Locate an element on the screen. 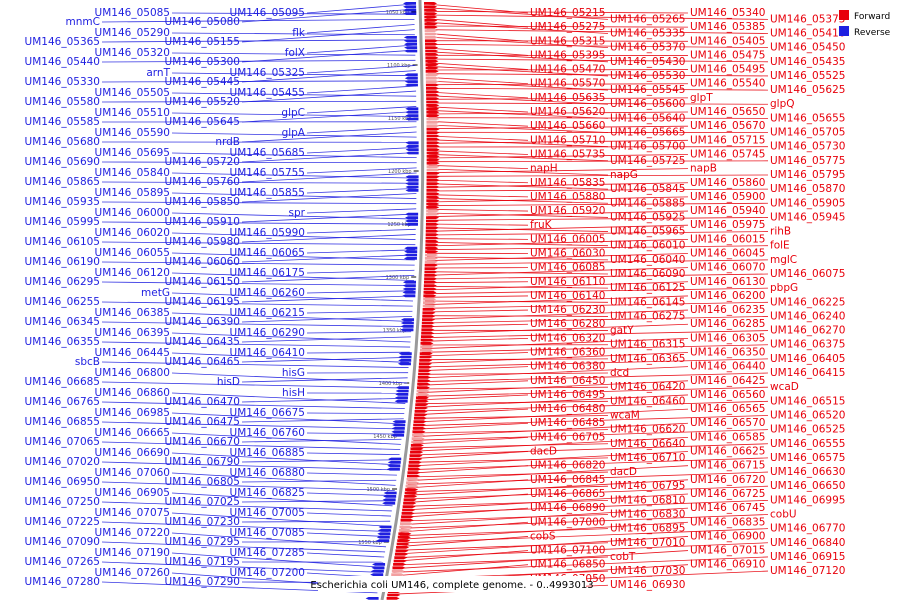 The image size is (900, 600). reverse-gene-label: UM146_06790 is located at coordinates (202, 462).